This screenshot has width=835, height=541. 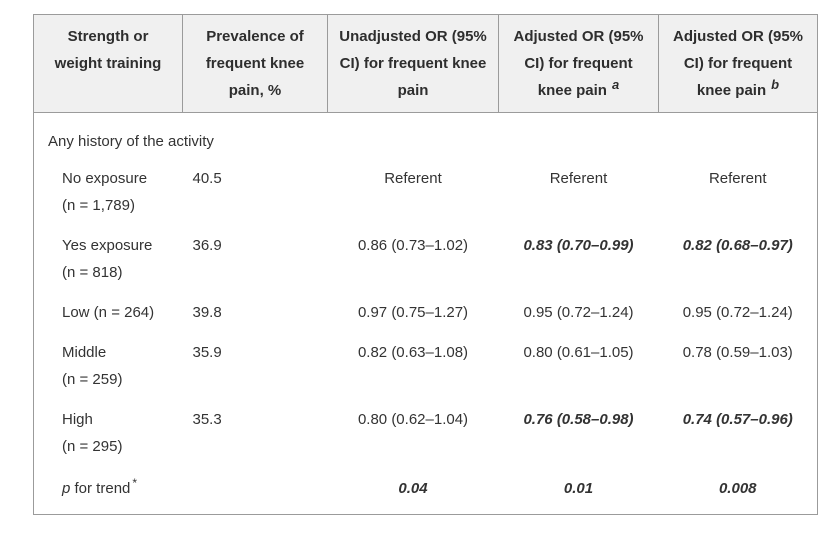 I want to click on column-header-prevalence: Prevalence of frequent knee pain, %, so click(x=255, y=63).